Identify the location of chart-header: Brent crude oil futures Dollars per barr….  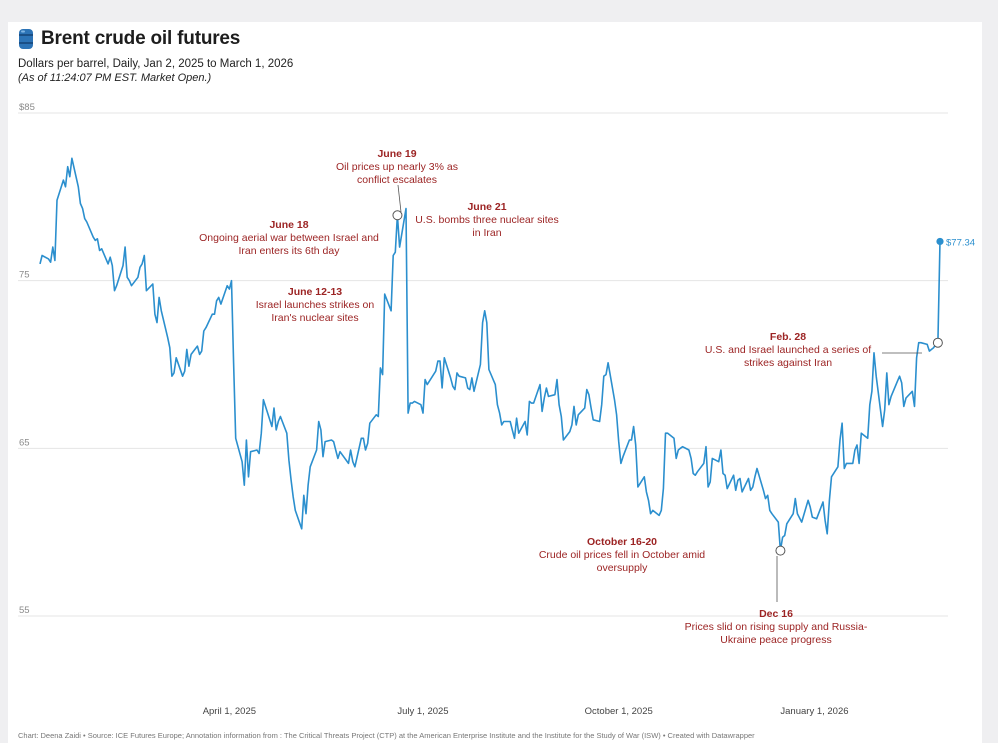
(155, 56).